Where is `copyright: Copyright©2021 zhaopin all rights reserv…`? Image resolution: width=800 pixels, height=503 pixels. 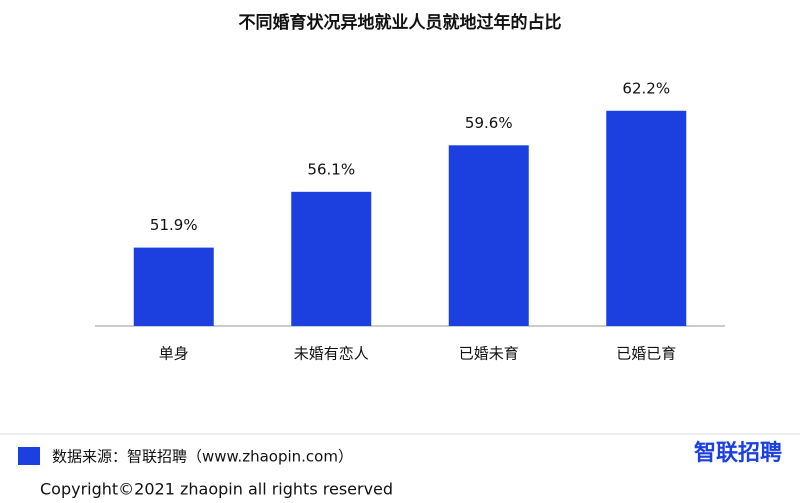
copyright: Copyright©2021 zhaopin all rights reserv… is located at coordinates (216, 489).